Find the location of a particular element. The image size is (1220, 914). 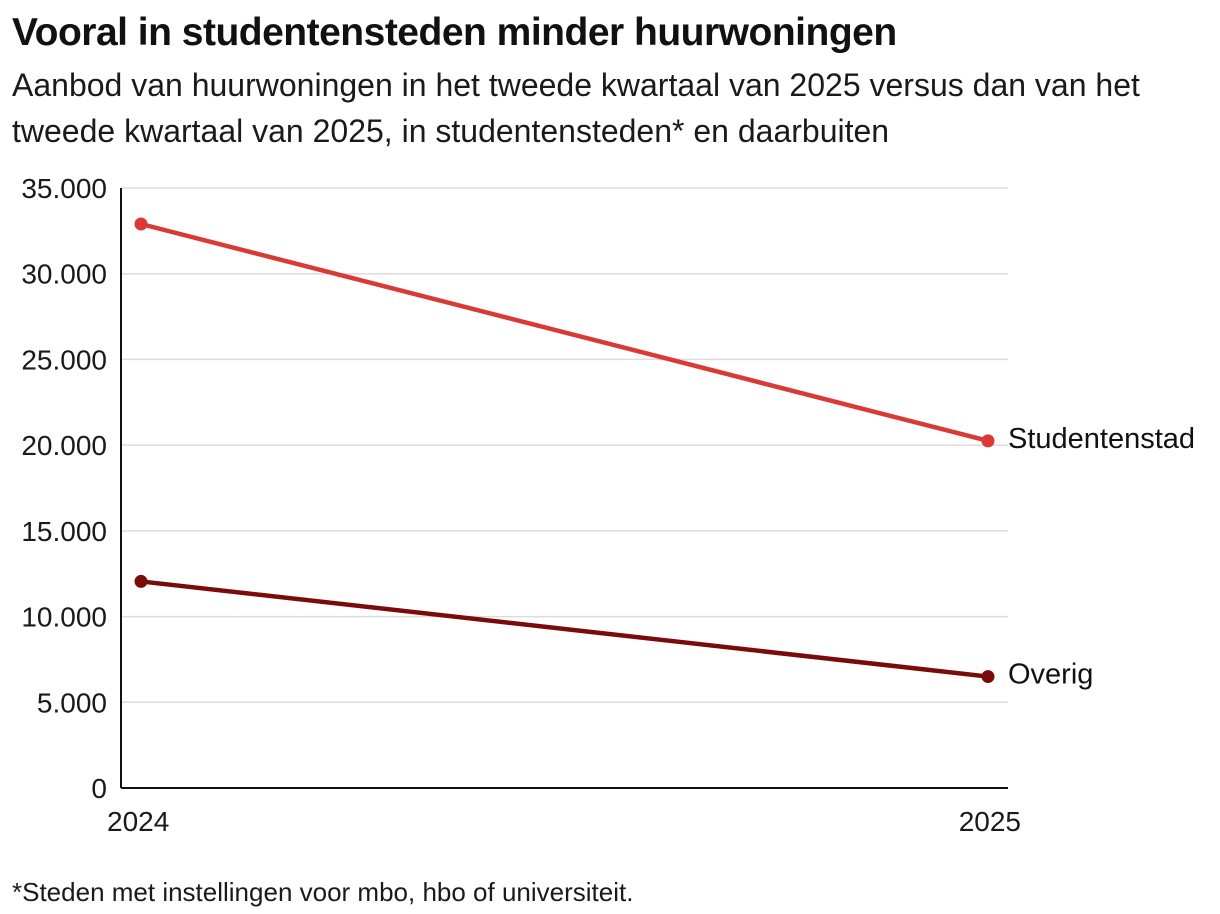

series-overig: Overig is located at coordinates (613, 632).